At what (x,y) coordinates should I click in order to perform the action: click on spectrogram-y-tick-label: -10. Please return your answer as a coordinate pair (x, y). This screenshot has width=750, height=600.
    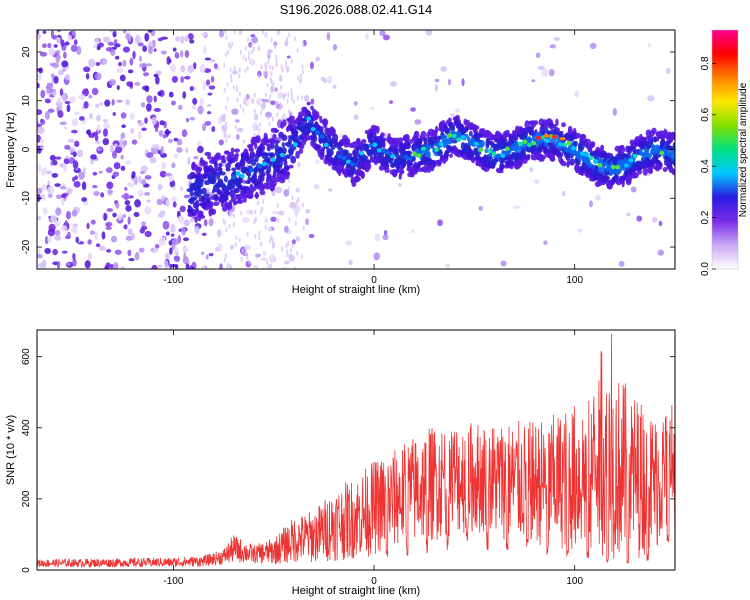
    Looking at the image, I should click on (26, 198).